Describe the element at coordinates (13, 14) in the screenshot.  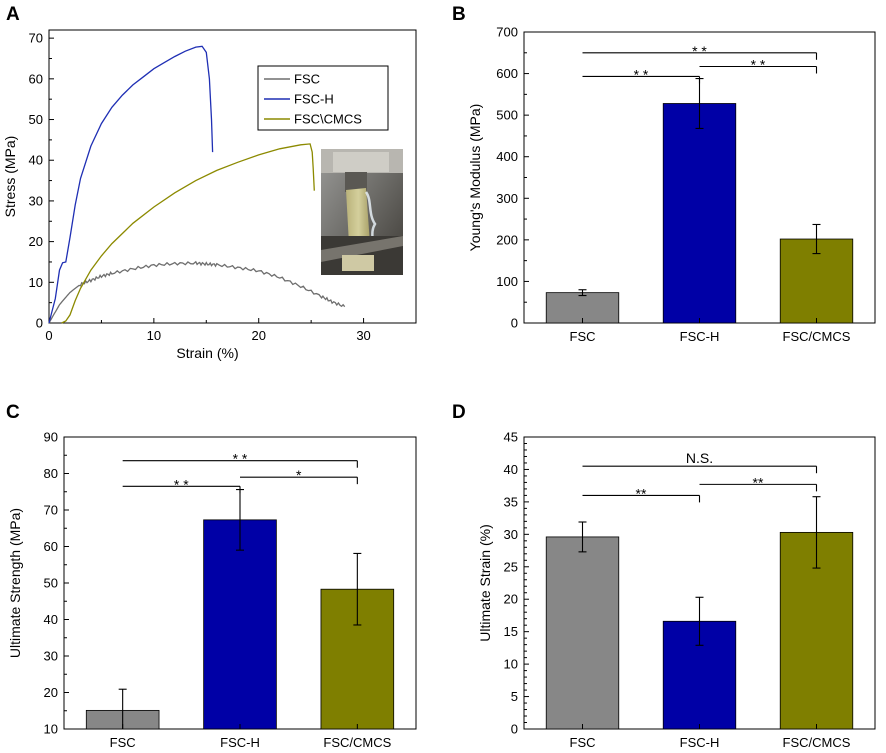
I see `panel-letter-a: A` at that location.